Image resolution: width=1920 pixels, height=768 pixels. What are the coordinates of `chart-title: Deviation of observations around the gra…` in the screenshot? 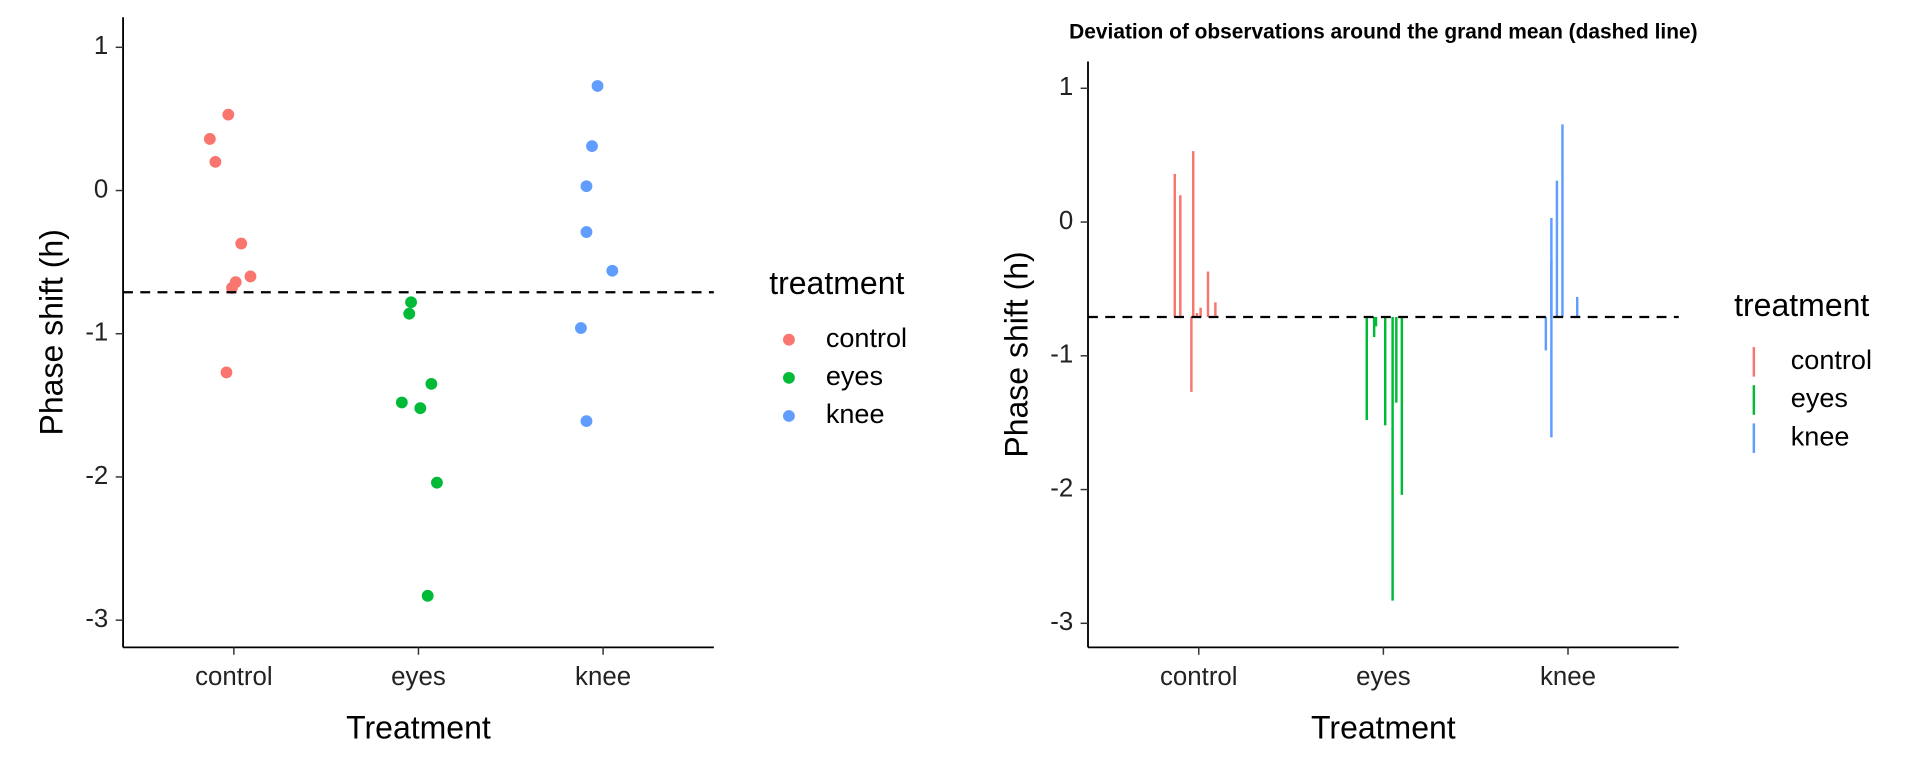 It's located at (1383, 32).